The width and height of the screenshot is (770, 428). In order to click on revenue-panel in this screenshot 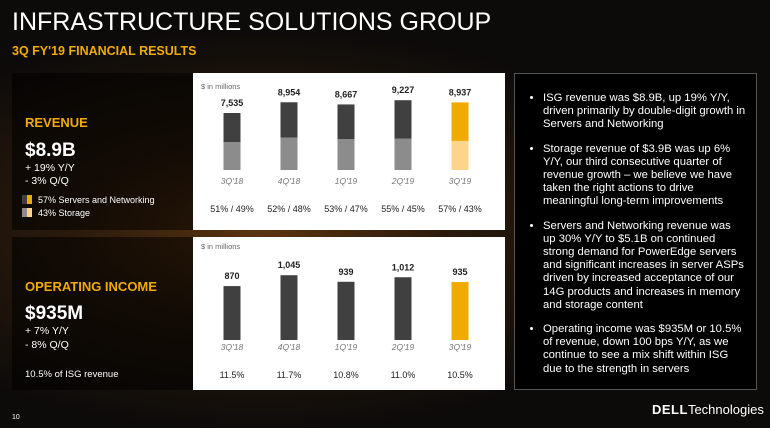, I will do `click(102, 151)`.